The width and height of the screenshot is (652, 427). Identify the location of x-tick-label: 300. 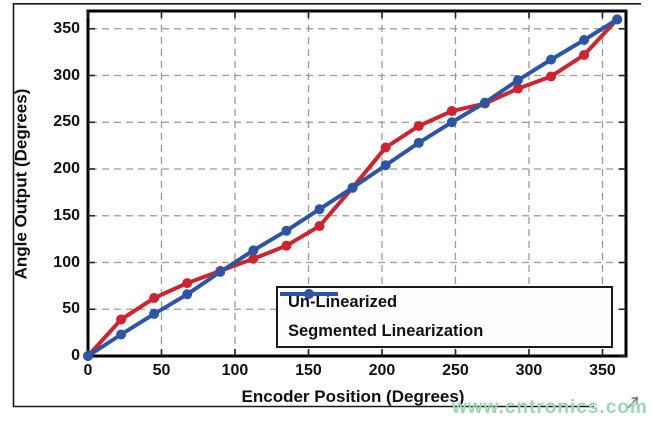
(529, 370).